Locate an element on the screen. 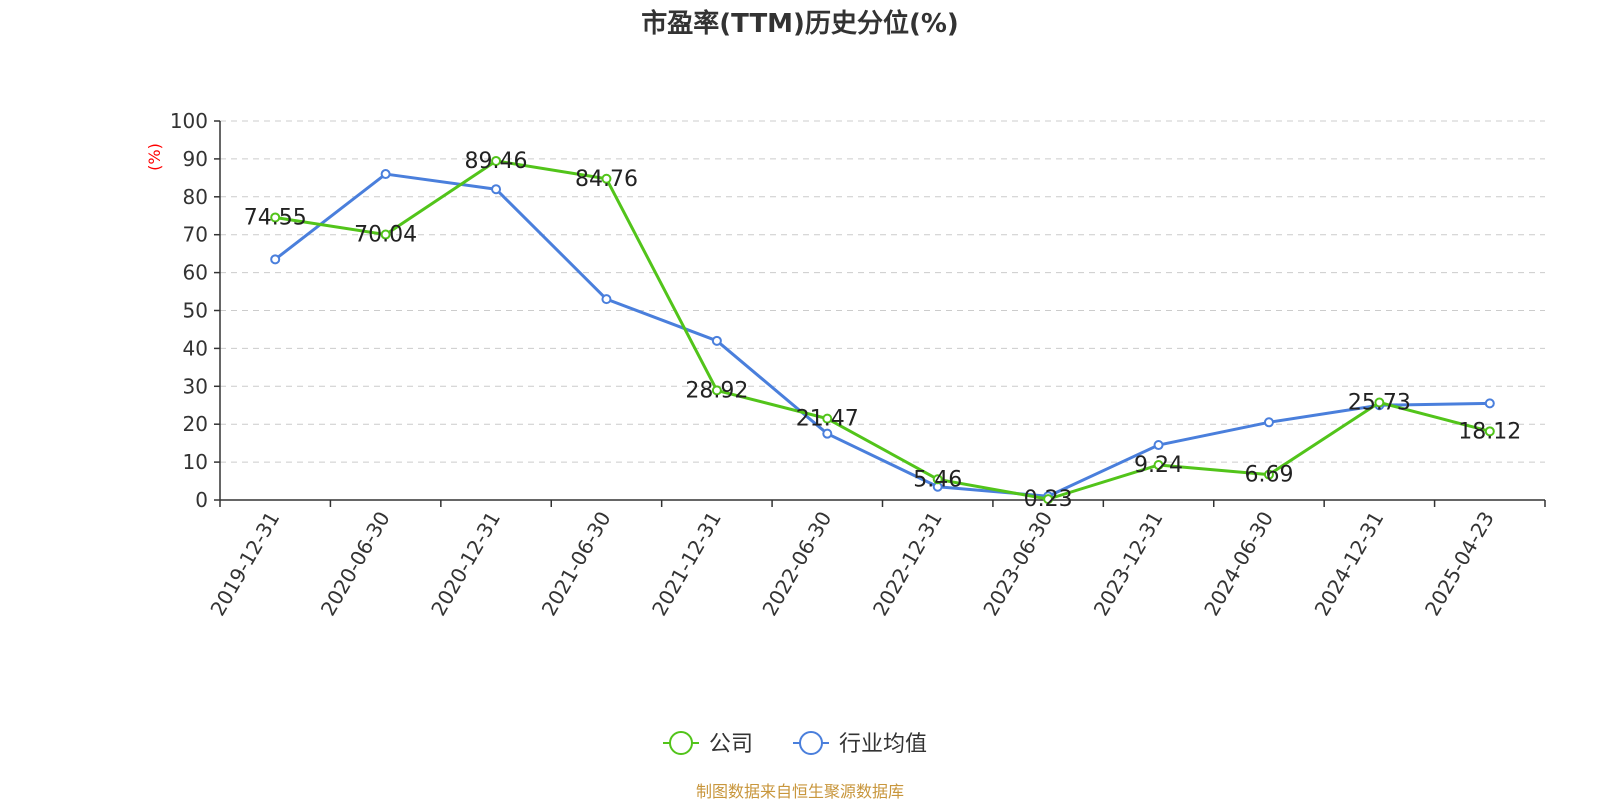 The height and width of the screenshot is (802, 1600). data-label: 89.46 is located at coordinates (496, 161).